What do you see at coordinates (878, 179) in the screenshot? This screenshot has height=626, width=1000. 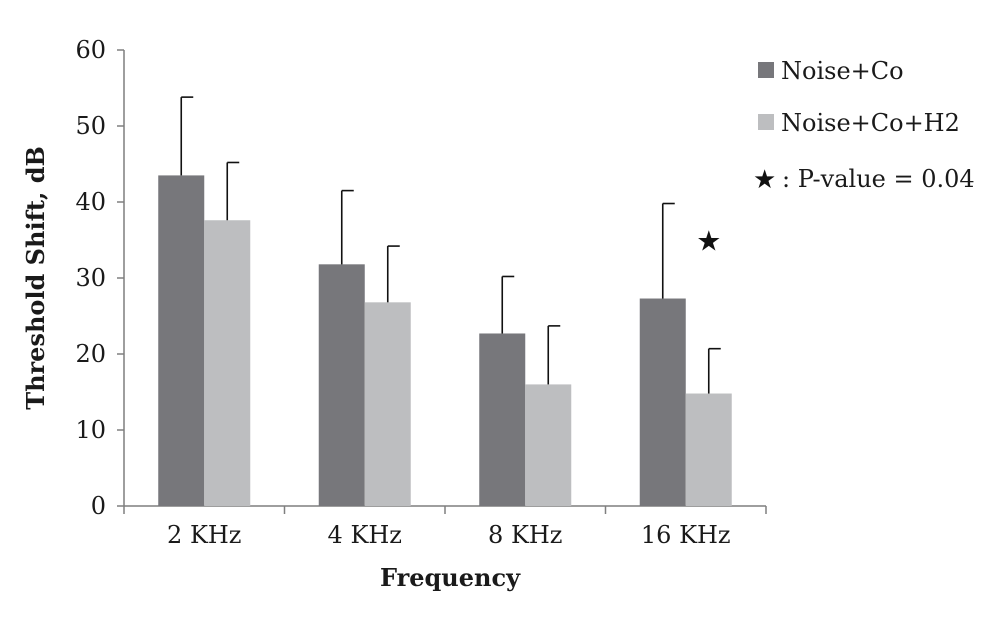 I see `legend-p-value-label: : P-value = 0.04` at bounding box center [878, 179].